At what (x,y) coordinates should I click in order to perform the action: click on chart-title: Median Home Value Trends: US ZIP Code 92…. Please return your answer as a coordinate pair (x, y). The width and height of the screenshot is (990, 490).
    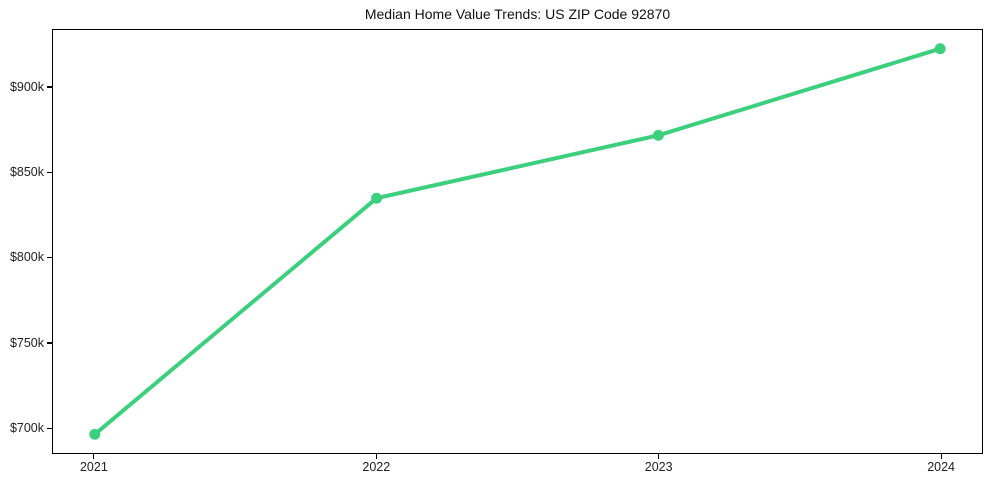
    Looking at the image, I should click on (517, 14).